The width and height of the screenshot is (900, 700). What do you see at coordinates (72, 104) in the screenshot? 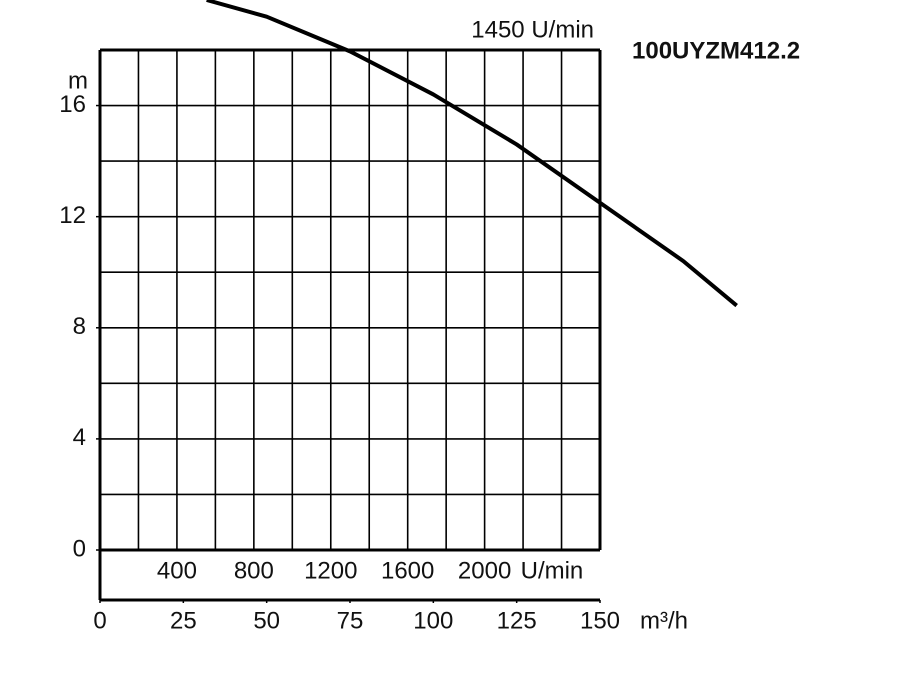
I see `y-tick-label: 16` at bounding box center [72, 104].